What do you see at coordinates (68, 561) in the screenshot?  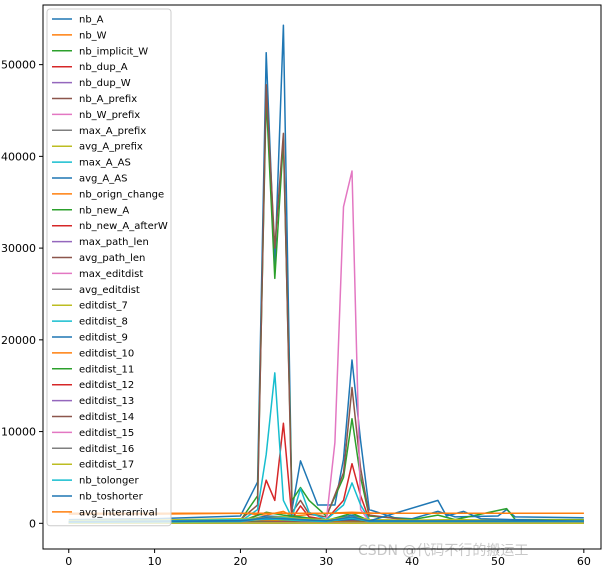 I see `x-tick-label: 0` at bounding box center [68, 561].